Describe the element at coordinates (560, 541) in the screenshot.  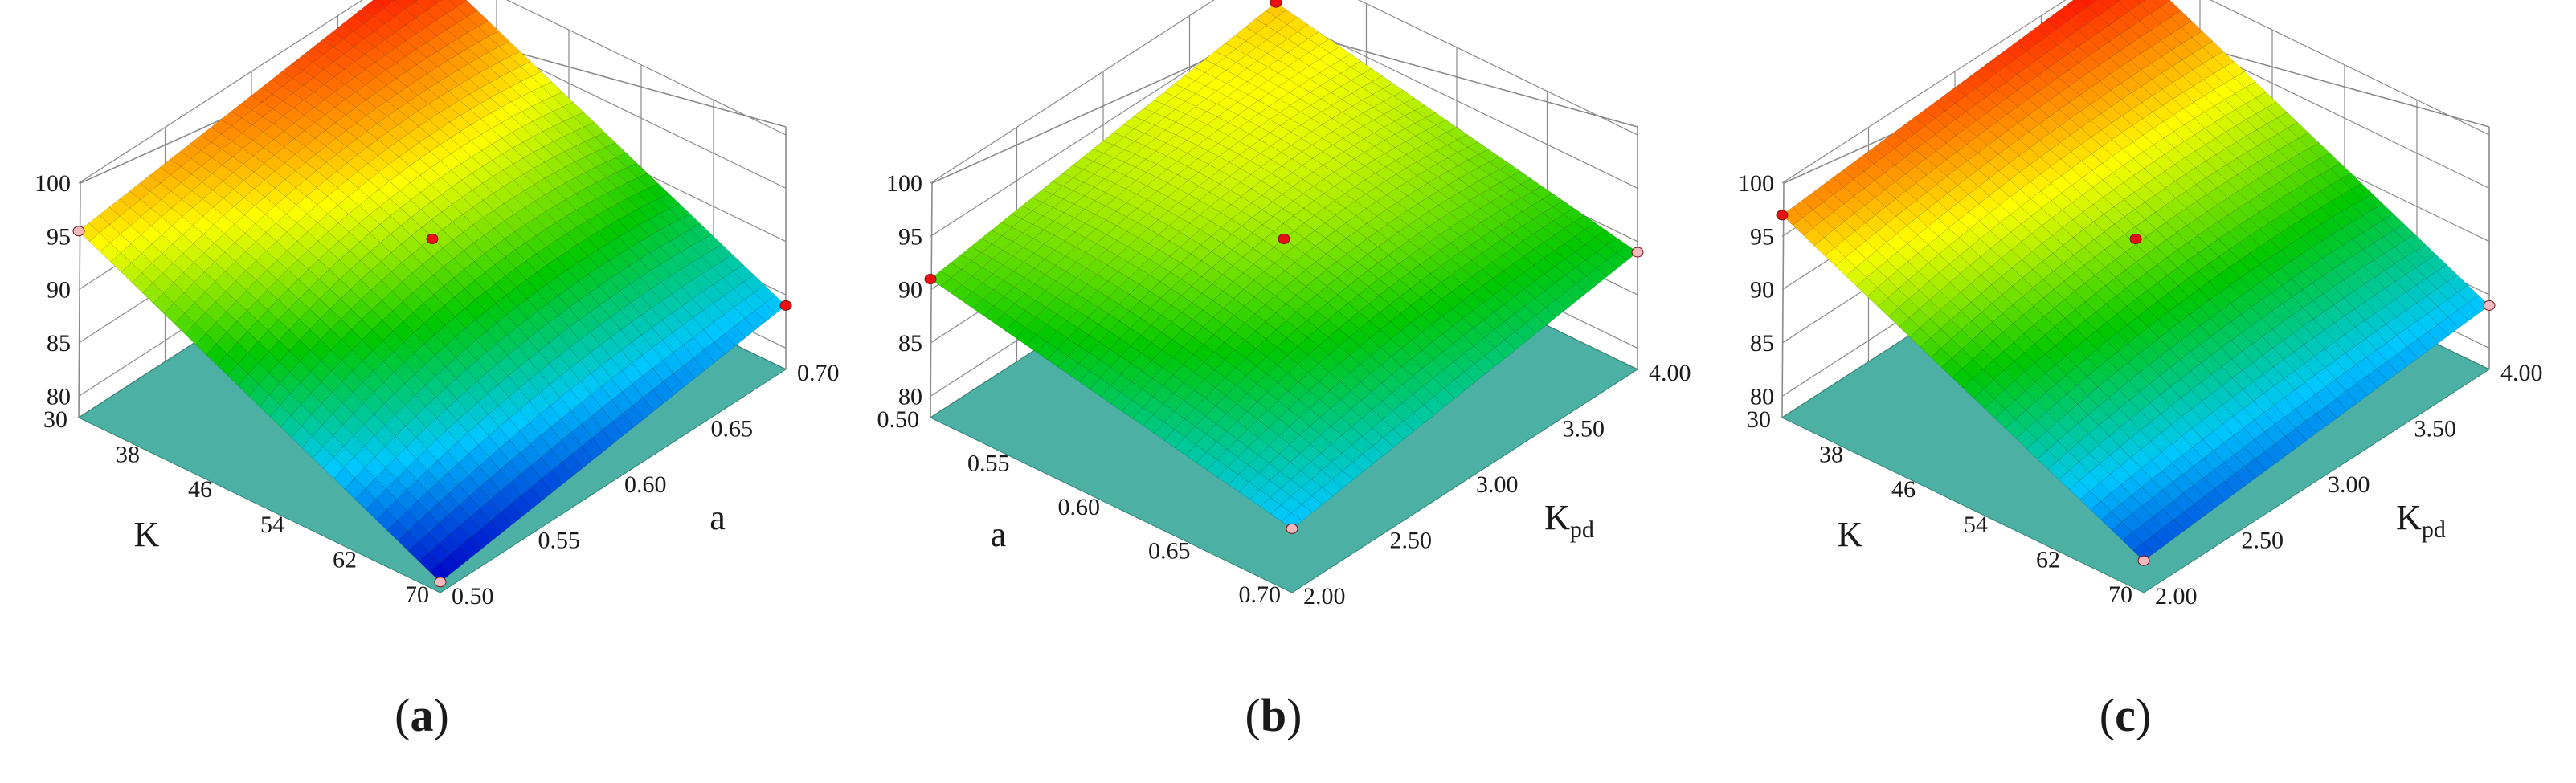
I see `y-tick-label: 0.55` at that location.